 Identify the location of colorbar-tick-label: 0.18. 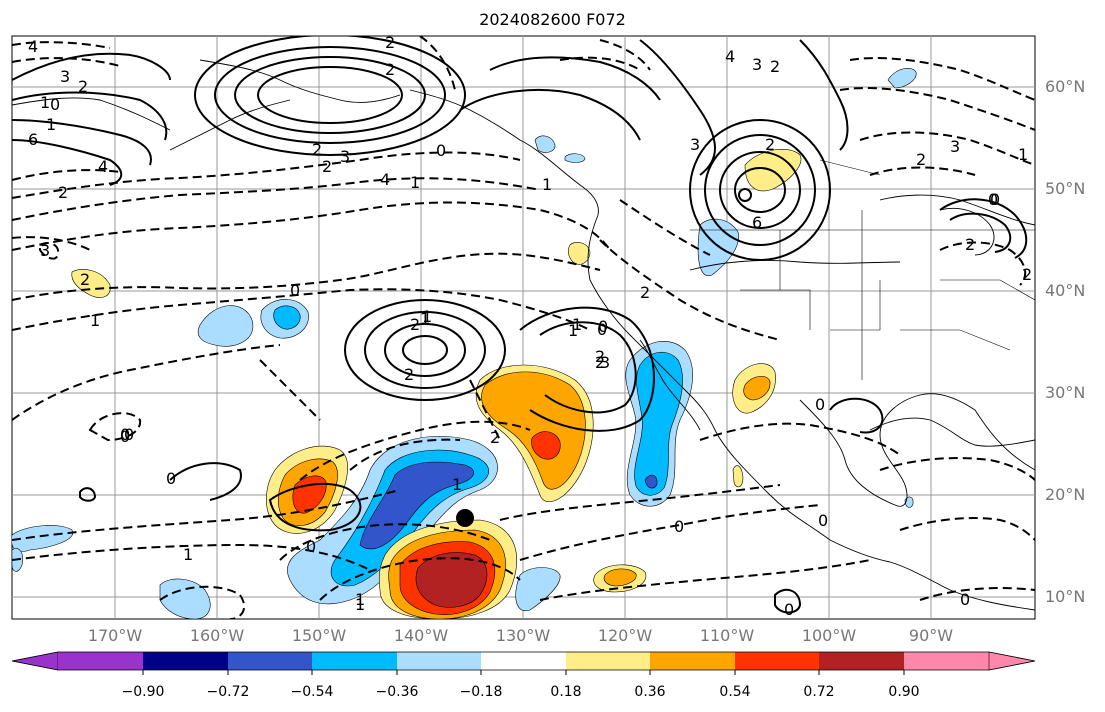
(566, 692).